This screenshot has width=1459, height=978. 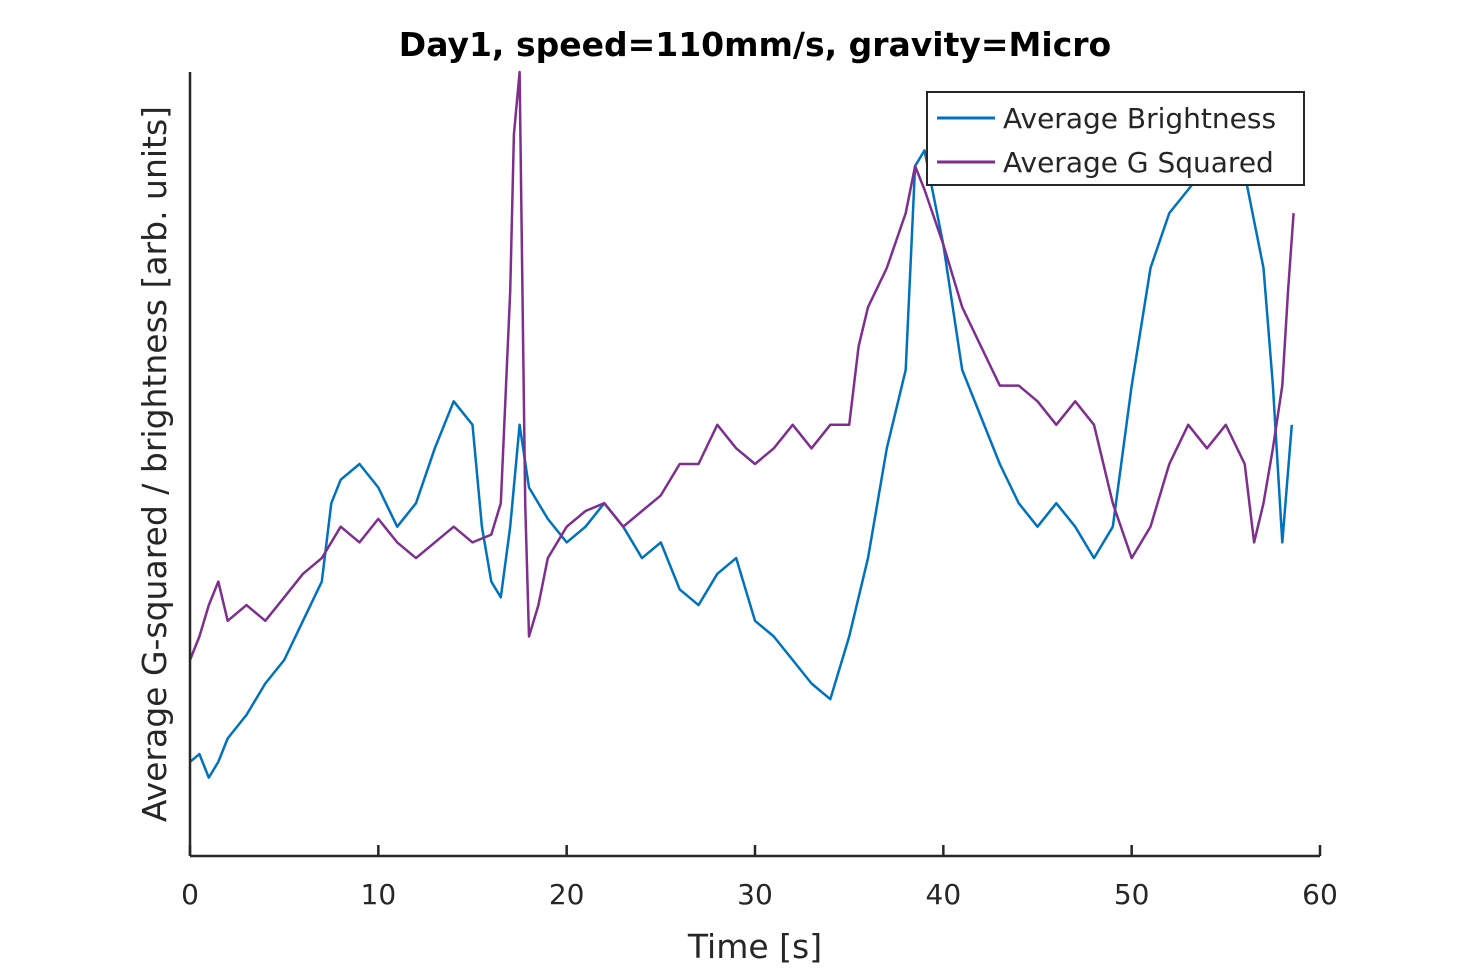 What do you see at coordinates (755, 894) in the screenshot?
I see `x-tick-label: 30` at bounding box center [755, 894].